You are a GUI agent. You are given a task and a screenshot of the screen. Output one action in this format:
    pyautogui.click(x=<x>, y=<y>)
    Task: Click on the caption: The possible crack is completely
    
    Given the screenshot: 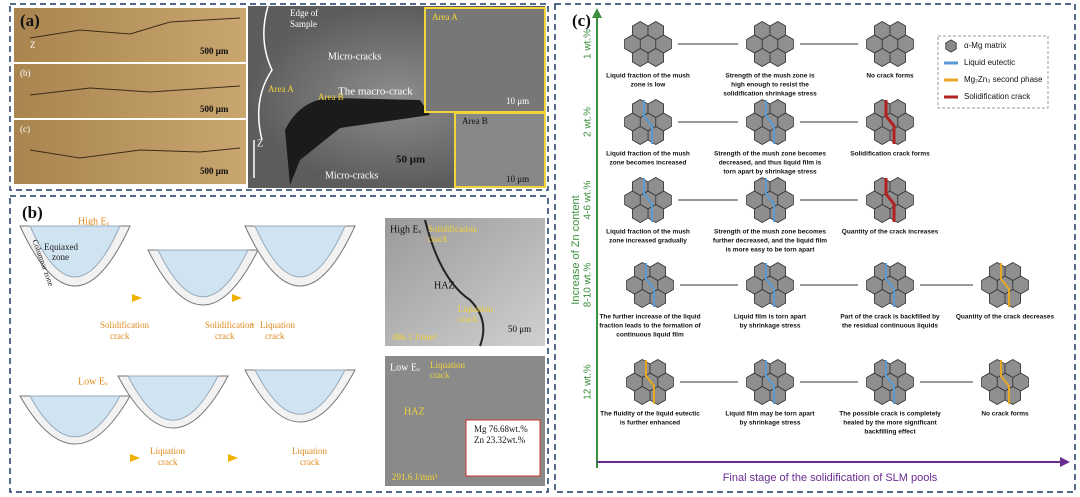 What is the action you would take?
    pyautogui.click(x=890, y=414)
    